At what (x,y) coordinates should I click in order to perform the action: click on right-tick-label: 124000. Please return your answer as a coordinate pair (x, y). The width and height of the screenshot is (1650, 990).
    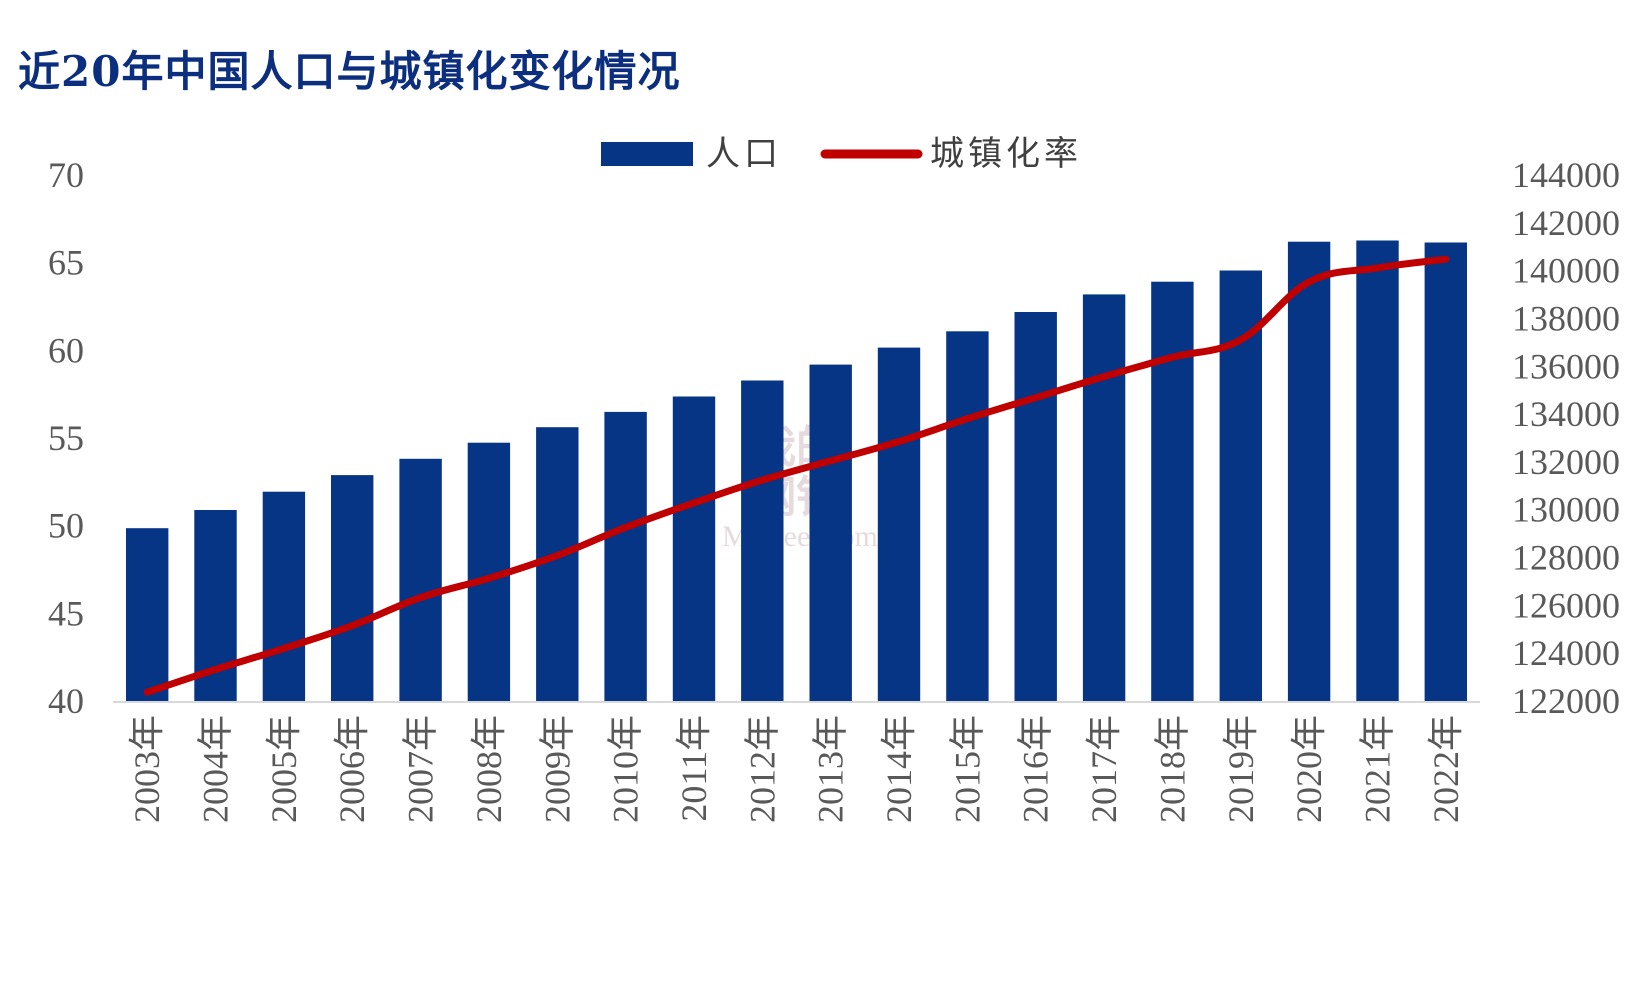
    Looking at the image, I should click on (1566, 653).